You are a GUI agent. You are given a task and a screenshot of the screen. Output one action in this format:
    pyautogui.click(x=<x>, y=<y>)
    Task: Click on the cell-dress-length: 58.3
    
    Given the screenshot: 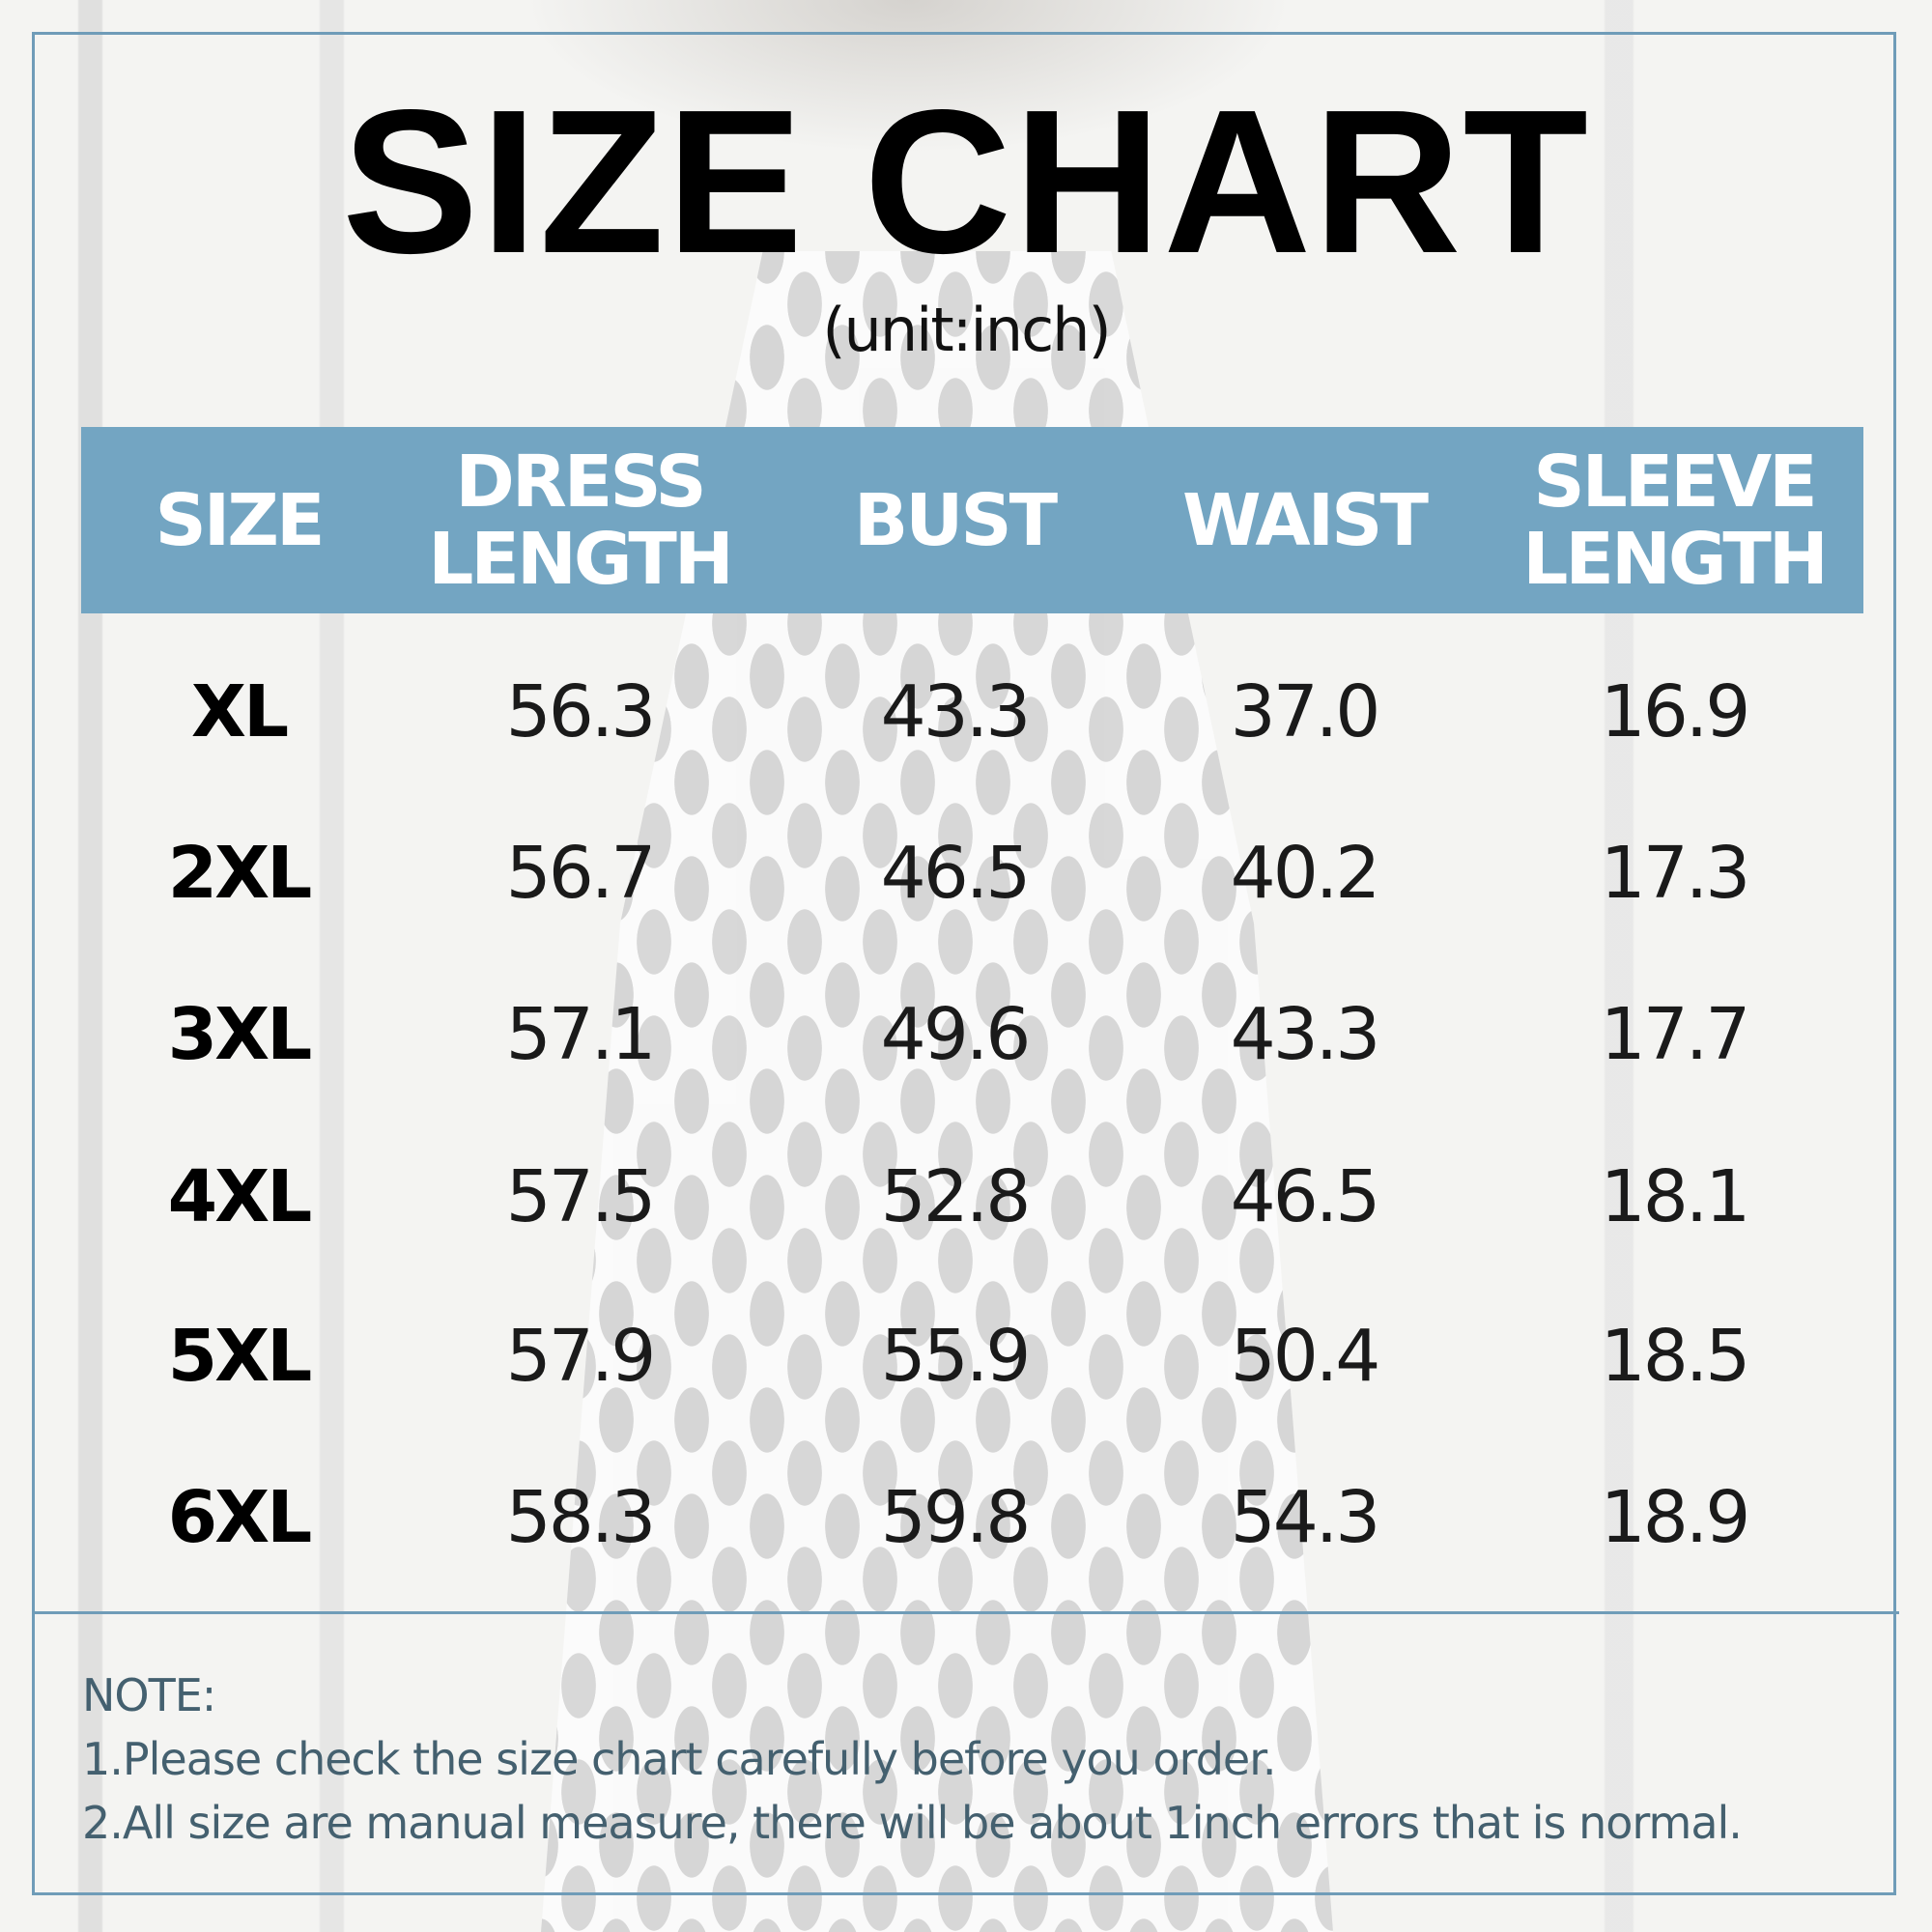 What is the action you would take?
    pyautogui.click(x=581, y=1517)
    